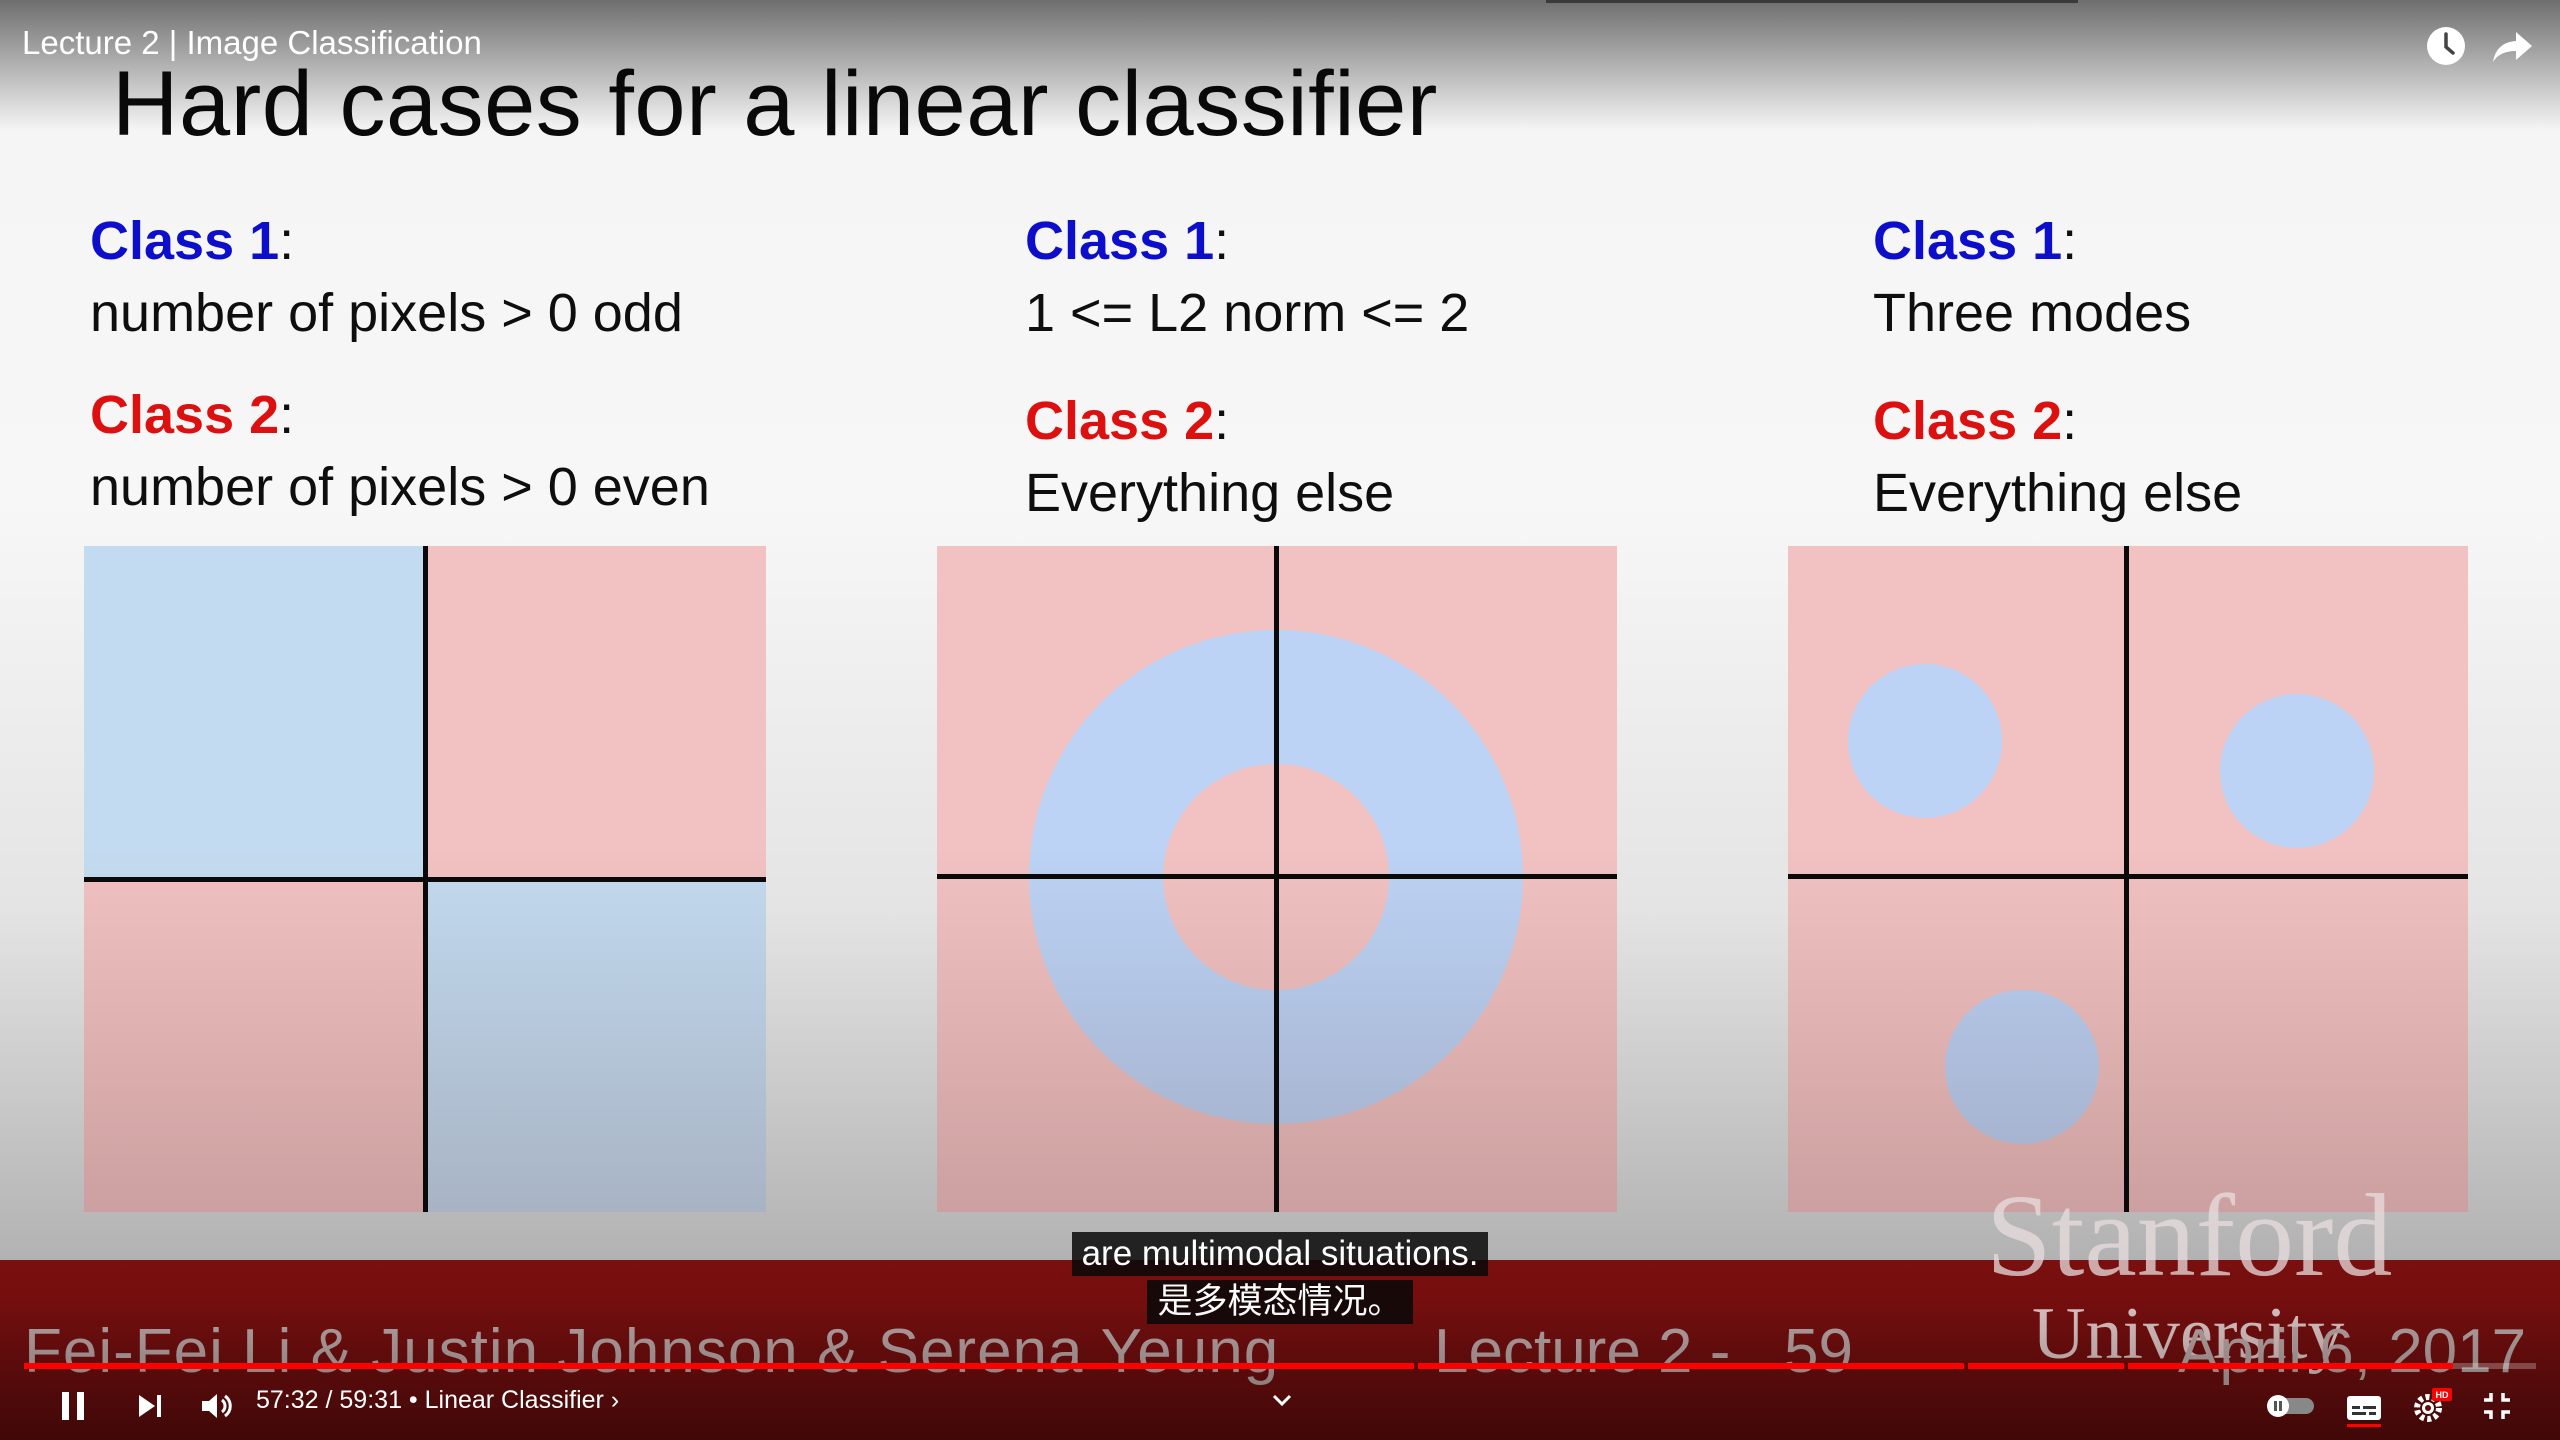 This screenshot has height=1440, width=2560. What do you see at coordinates (2364, 1411) in the screenshot?
I see `subtitles-icon` at bounding box center [2364, 1411].